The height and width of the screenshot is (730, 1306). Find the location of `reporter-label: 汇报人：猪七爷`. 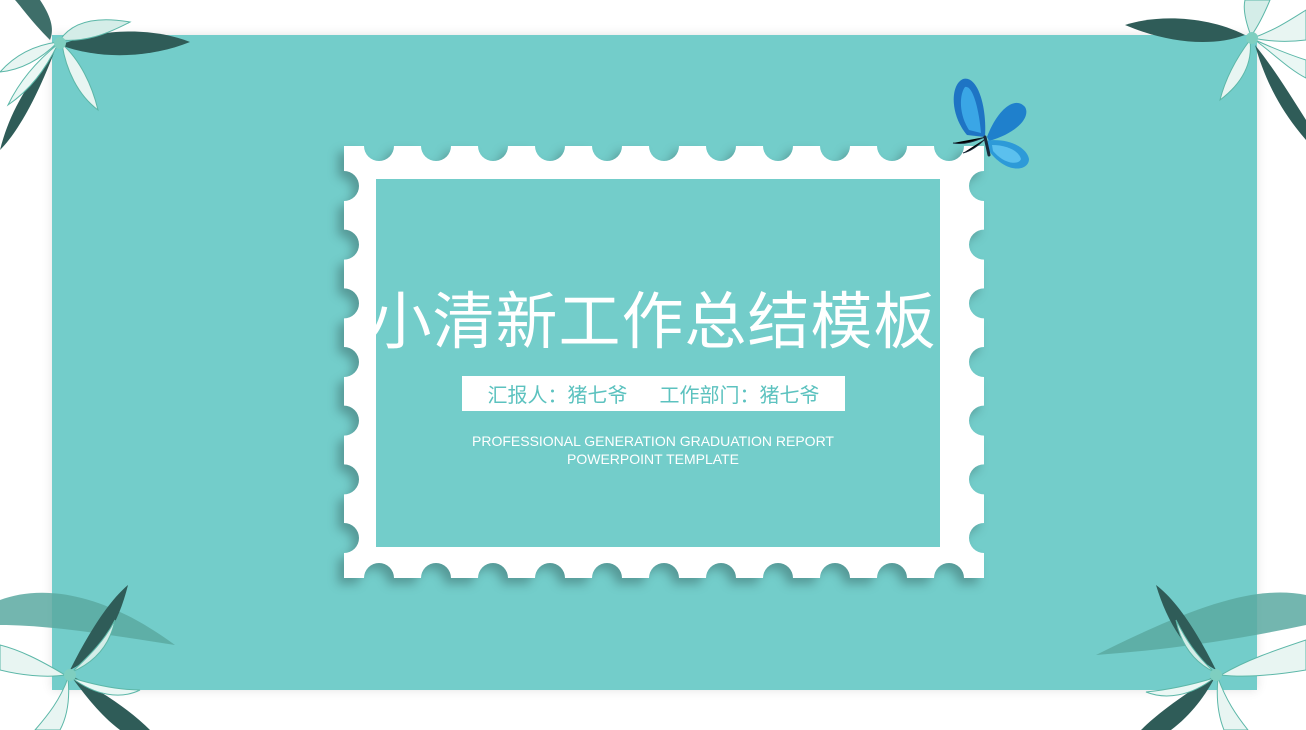

reporter-label: 汇报人：猪七爷 is located at coordinates (557, 395).